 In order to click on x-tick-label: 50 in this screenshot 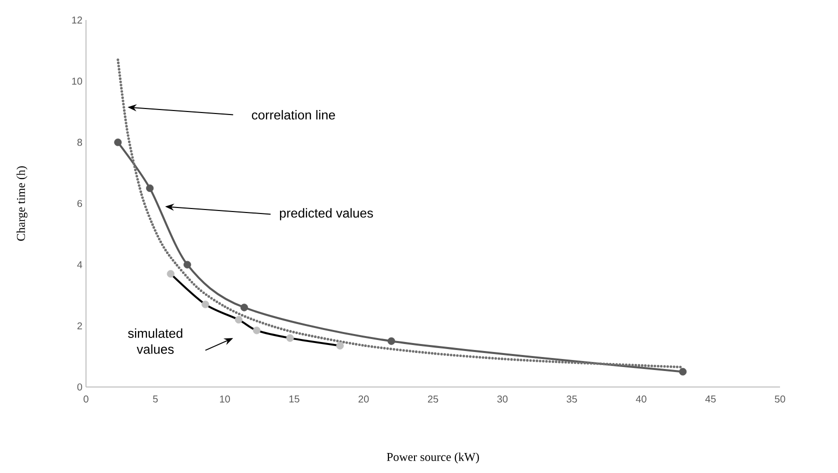, I will do `click(780, 399)`.